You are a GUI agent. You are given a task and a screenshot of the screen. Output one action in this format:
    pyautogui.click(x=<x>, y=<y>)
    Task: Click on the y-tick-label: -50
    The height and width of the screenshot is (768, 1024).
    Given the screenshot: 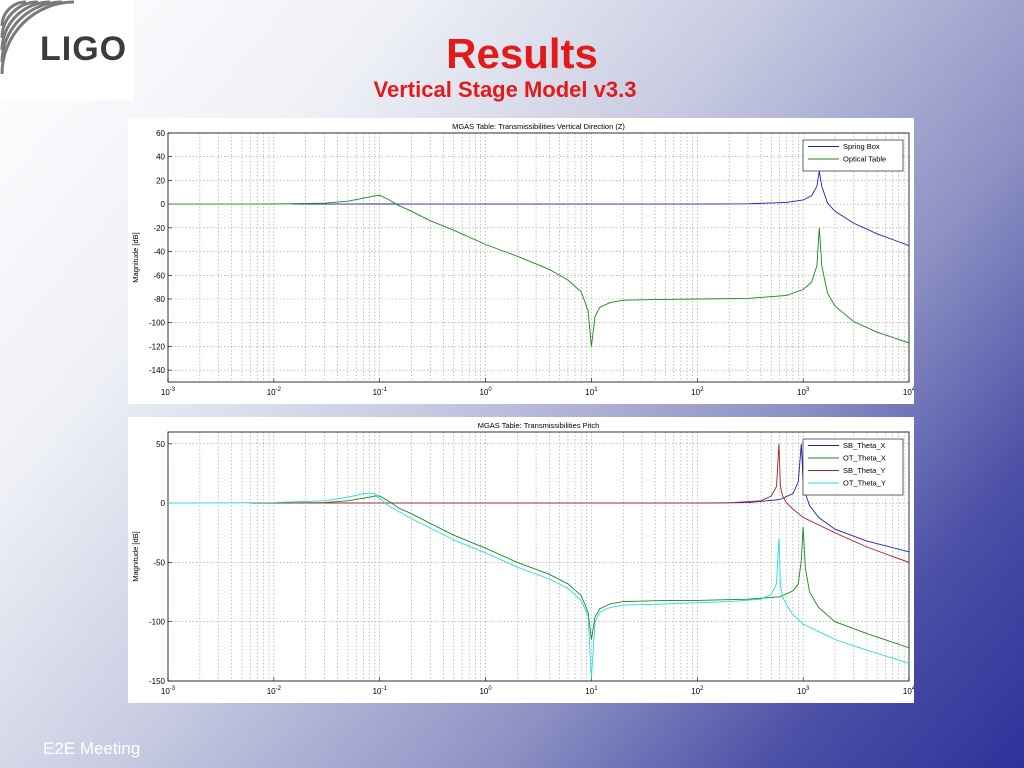 What is the action you would take?
    pyautogui.click(x=159, y=562)
    